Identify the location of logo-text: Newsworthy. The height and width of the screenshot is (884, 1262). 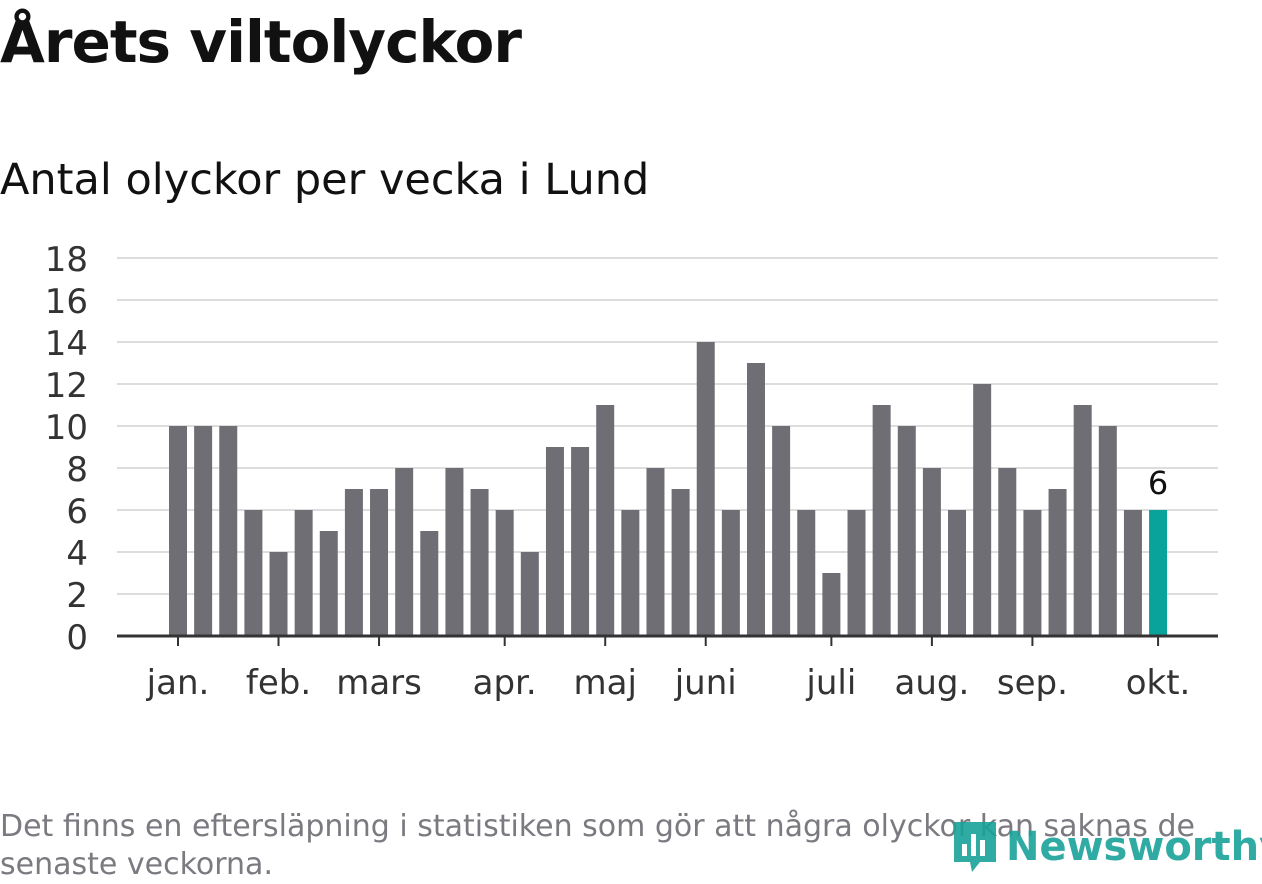
(1134, 847).